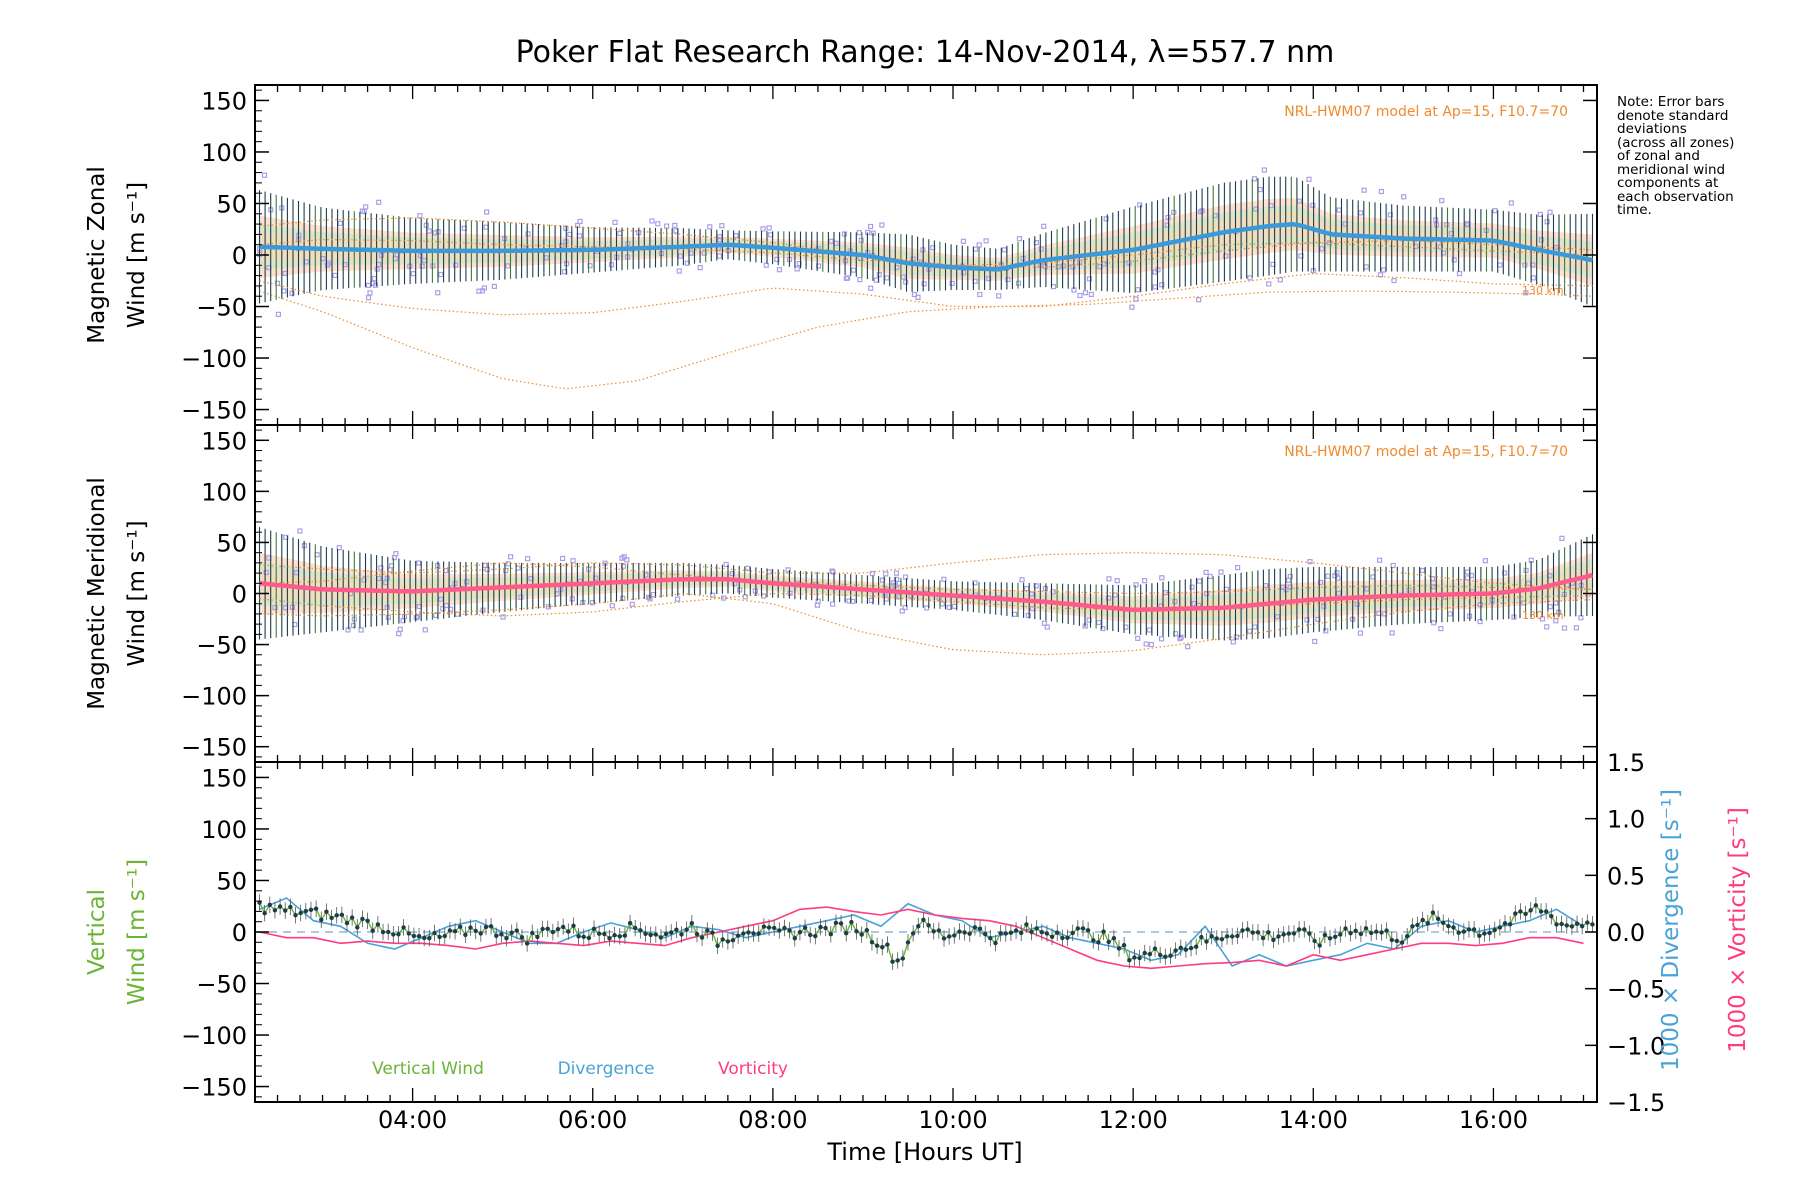  What do you see at coordinates (1426, 452) in the screenshot?
I see `model-label: NRL-HWM07 model at Ap=15, F10.7=70` at bounding box center [1426, 452].